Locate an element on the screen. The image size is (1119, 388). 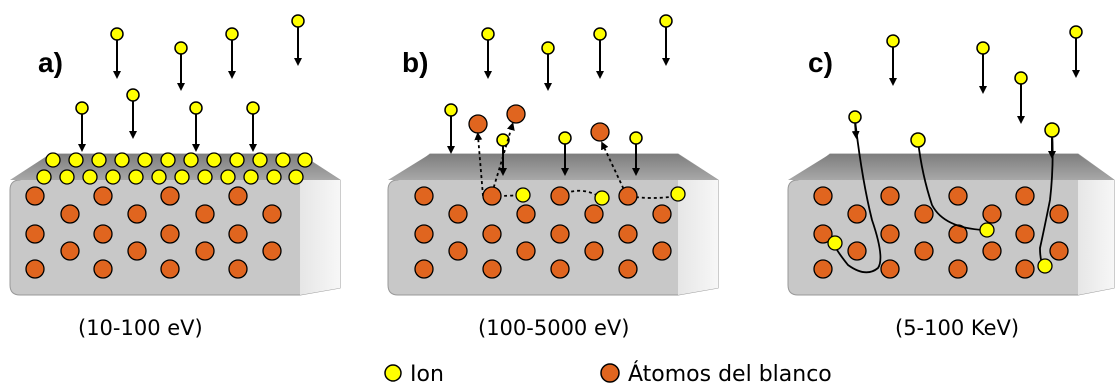
sputtered-atoms-b is located at coordinates (539, 123).